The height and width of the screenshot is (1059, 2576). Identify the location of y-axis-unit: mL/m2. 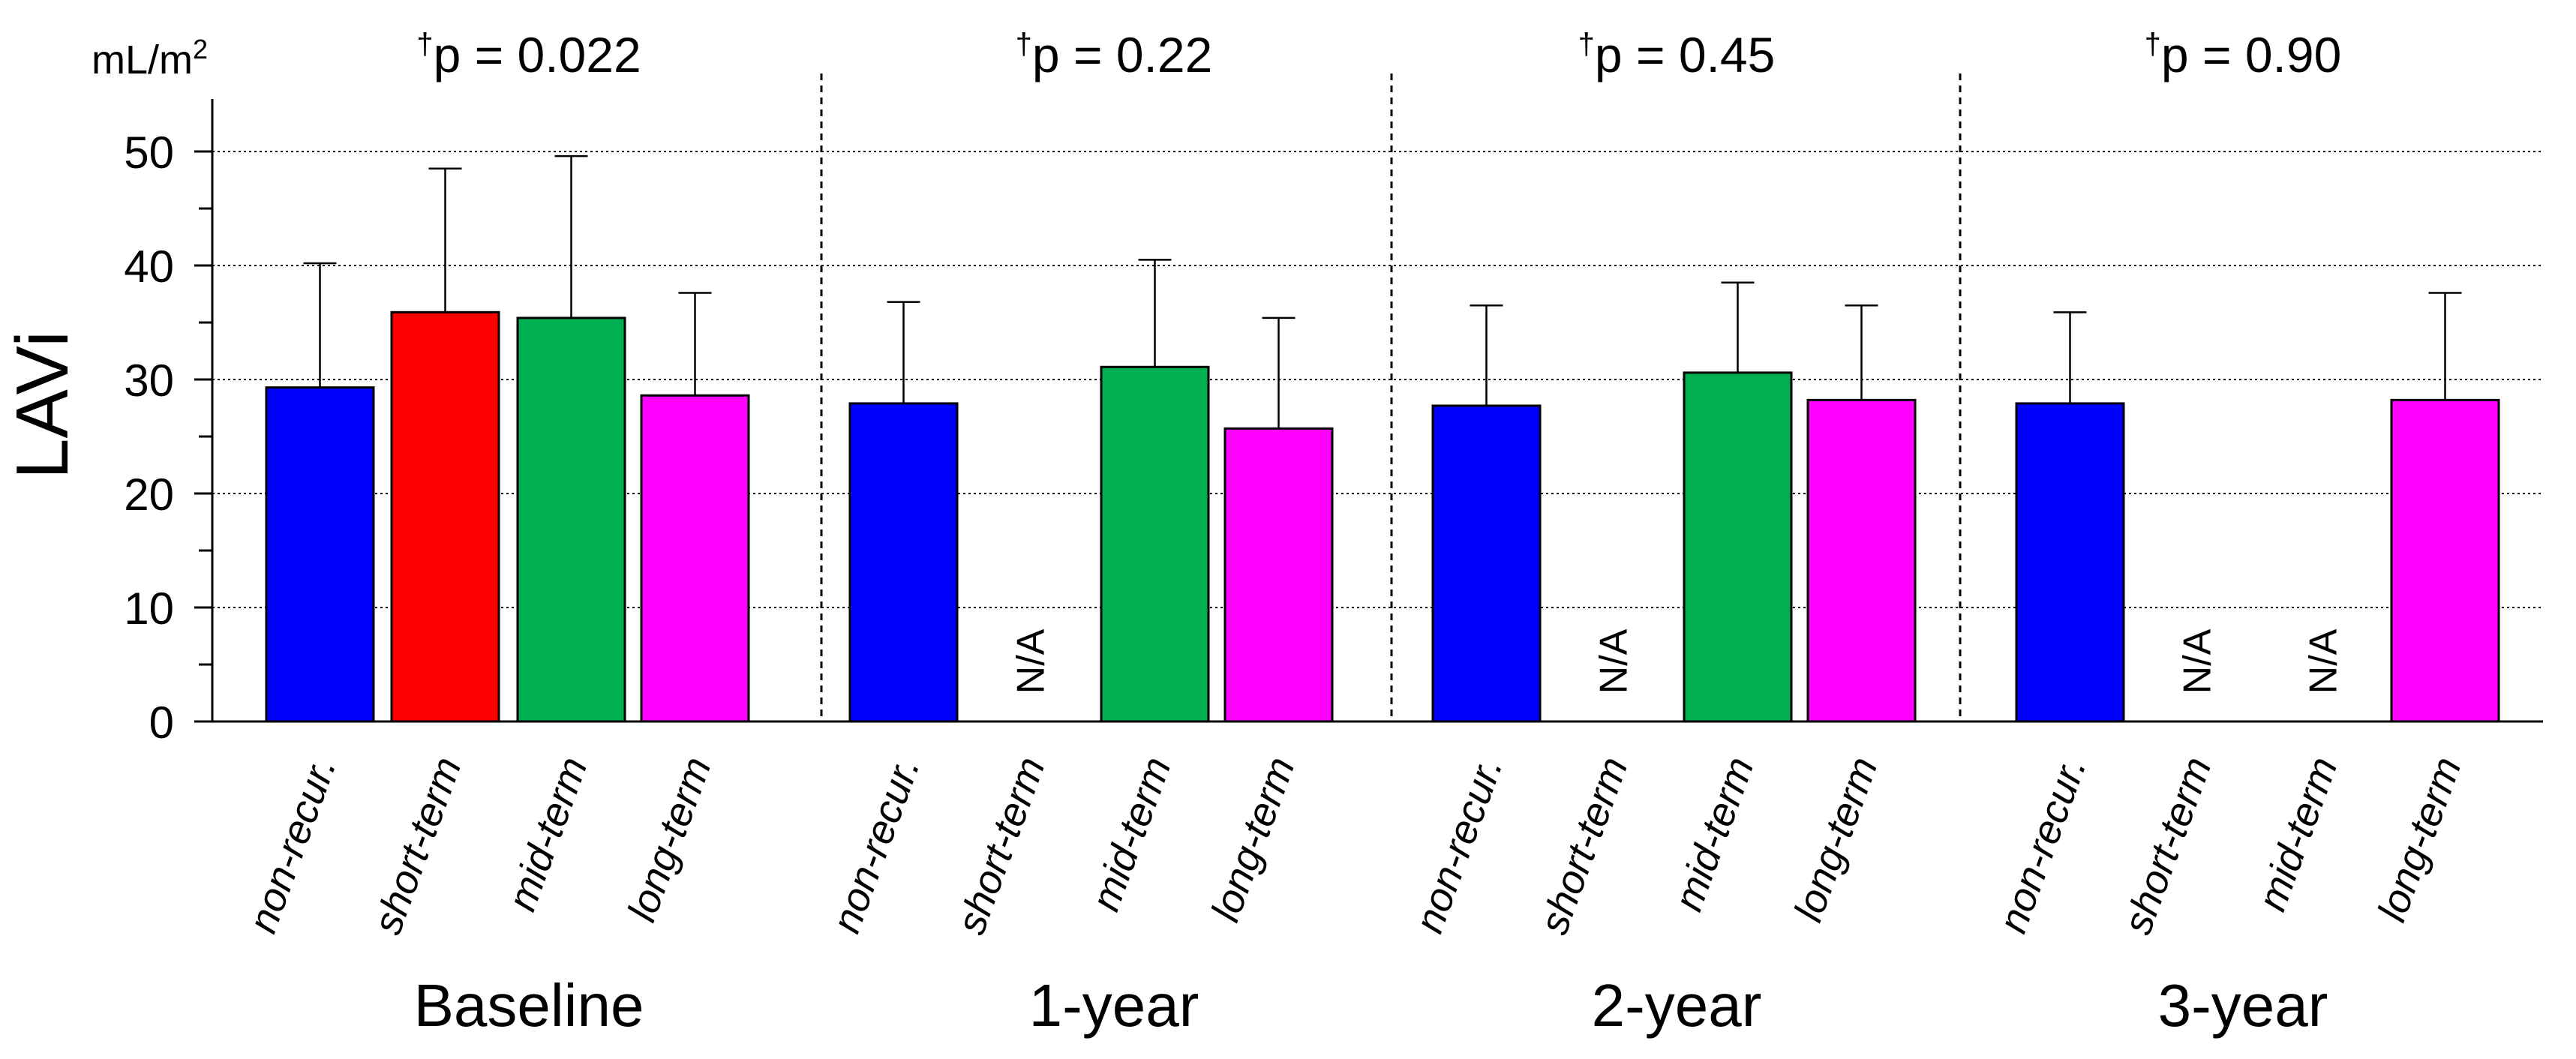
(150, 58).